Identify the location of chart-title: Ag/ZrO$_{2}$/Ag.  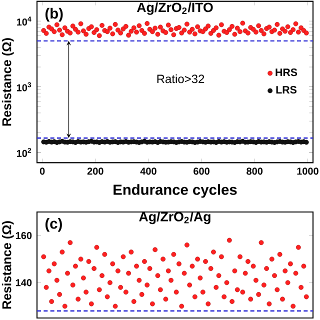
(174, 218).